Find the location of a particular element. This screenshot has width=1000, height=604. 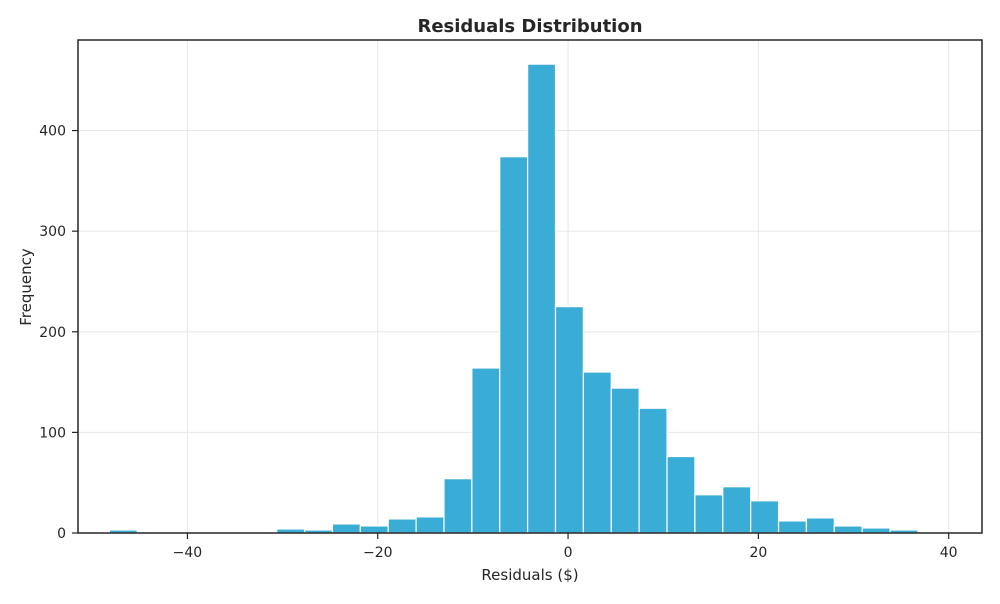

x-axis-label: Residuals ($) is located at coordinates (529, 575).